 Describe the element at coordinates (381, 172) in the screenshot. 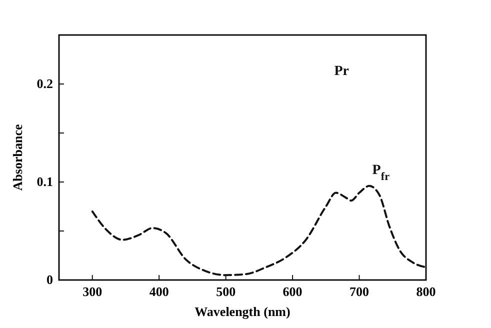

I see `series-label: P$_{fr}$` at that location.